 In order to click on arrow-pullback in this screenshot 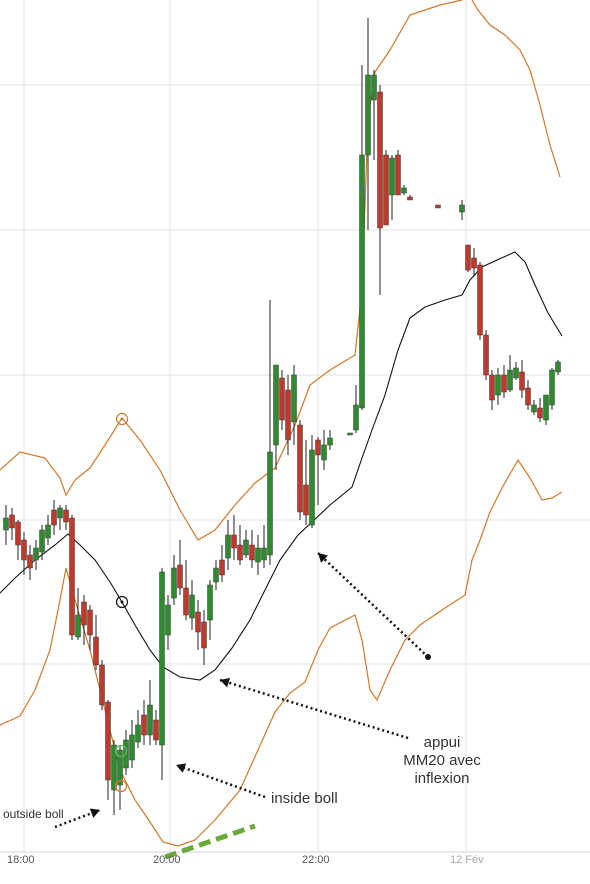, I will do `click(373, 605)`.